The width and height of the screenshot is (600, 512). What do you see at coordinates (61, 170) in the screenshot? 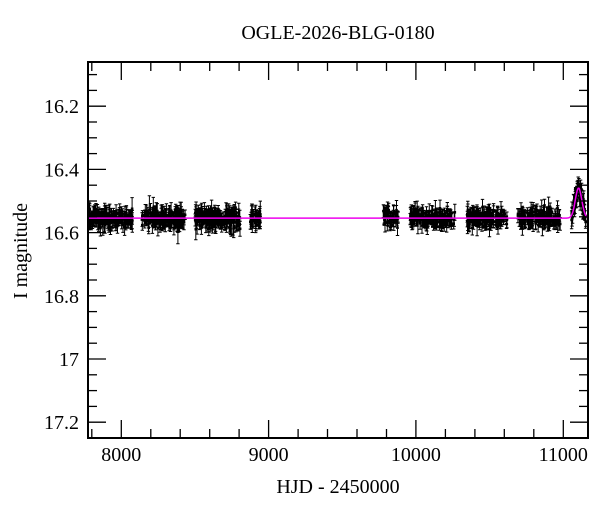
I see `y-tick-label: 16.4` at bounding box center [61, 170].